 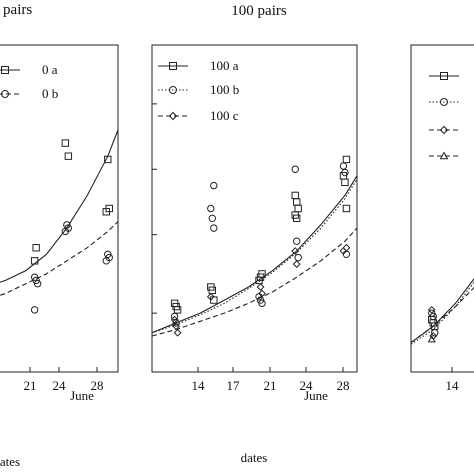 What do you see at coordinates (224, 65) in the screenshot?
I see `panel-2-legend-label: 100 a` at bounding box center [224, 65].